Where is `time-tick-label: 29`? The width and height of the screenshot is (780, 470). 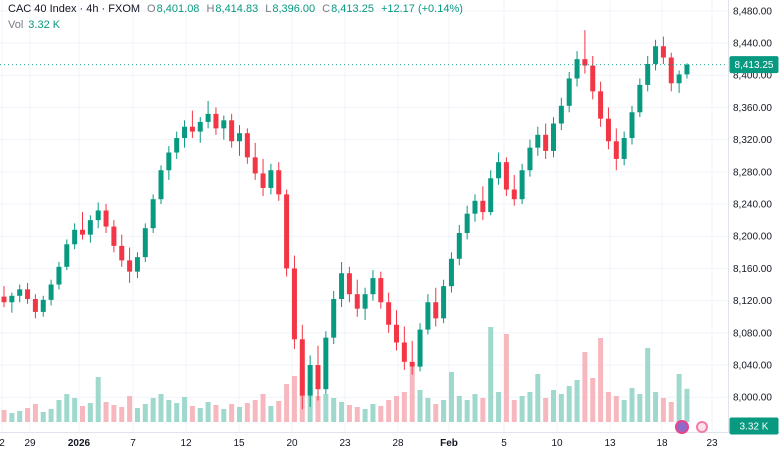 time-tick-label: 29 is located at coordinates (30, 443).